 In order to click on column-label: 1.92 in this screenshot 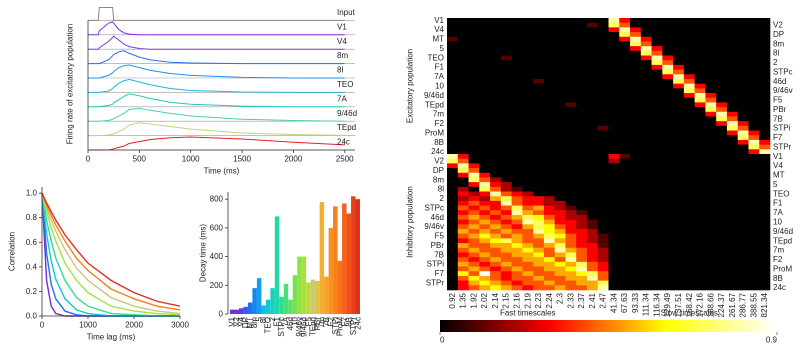, I will do `click(473, 300)`.